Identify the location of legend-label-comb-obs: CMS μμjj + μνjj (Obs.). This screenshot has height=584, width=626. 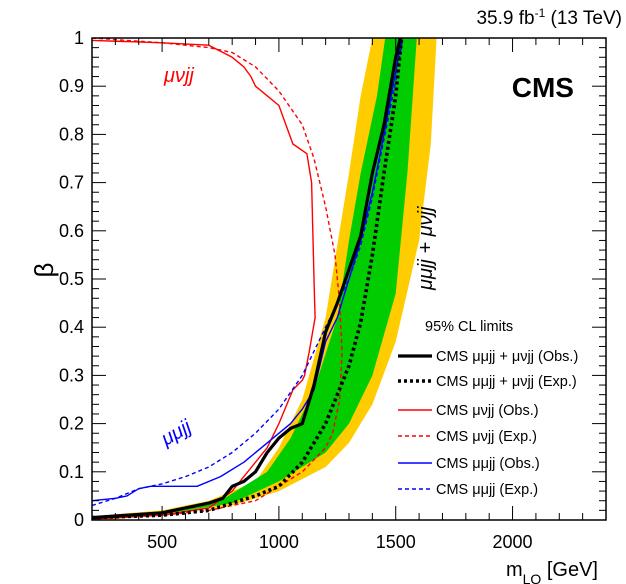
(507, 357).